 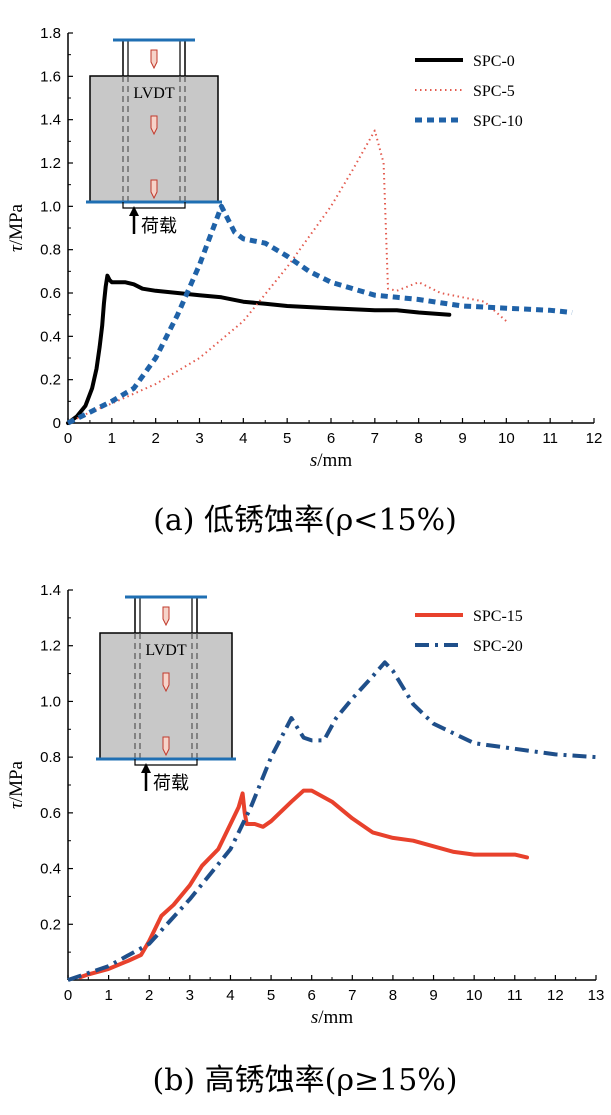 What do you see at coordinates (50, 33) in the screenshot?
I see `y-tick-label: 1.8` at bounding box center [50, 33].